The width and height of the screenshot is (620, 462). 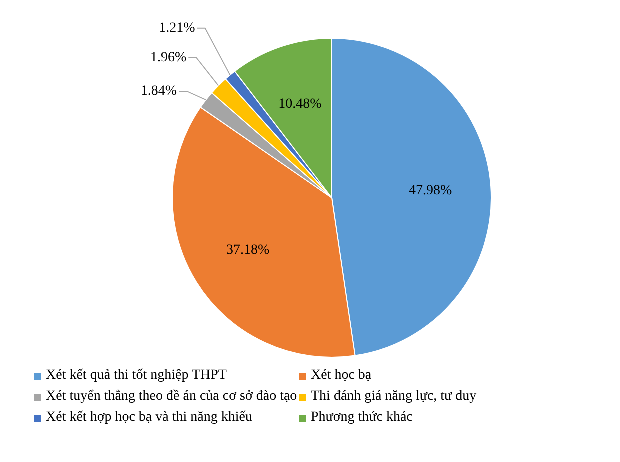 What do you see at coordinates (248, 250) in the screenshot?
I see `data-label: 37.18%` at bounding box center [248, 250].